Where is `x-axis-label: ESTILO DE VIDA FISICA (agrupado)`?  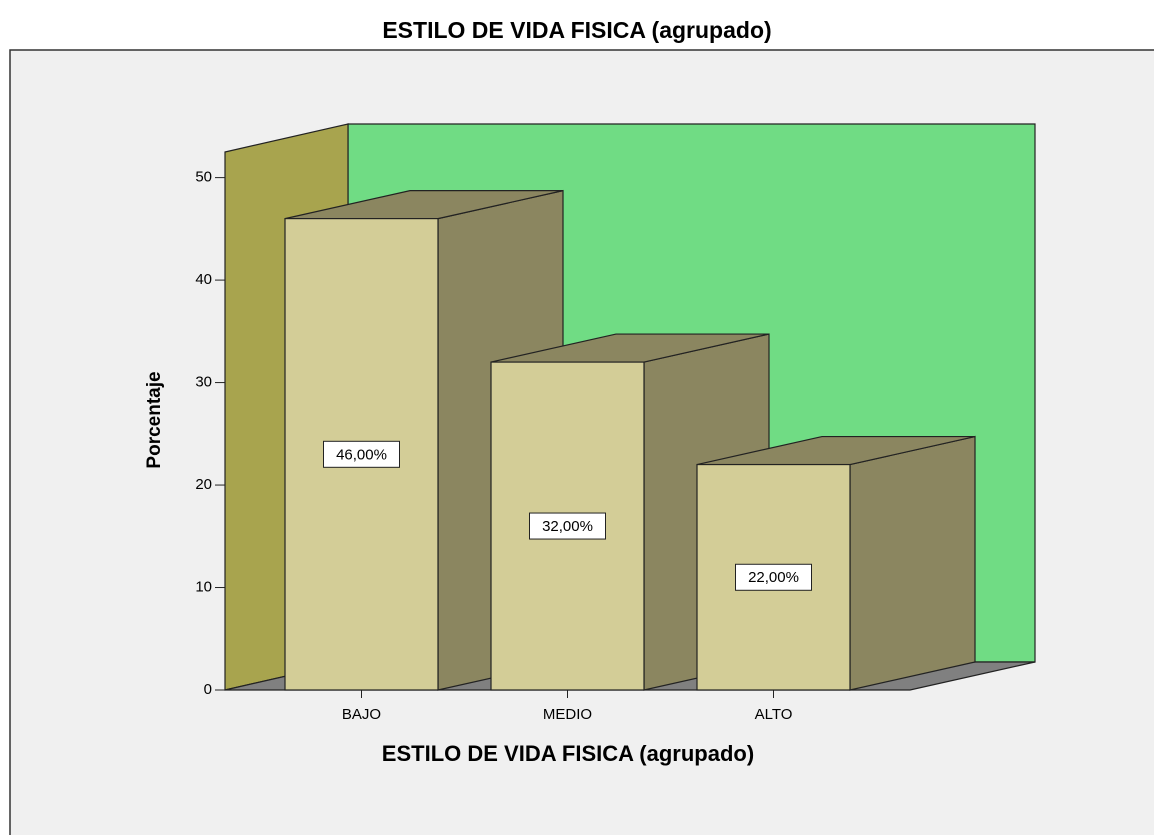 x-axis-label: ESTILO DE VIDA FISICA (agrupado) is located at coordinates (568, 753).